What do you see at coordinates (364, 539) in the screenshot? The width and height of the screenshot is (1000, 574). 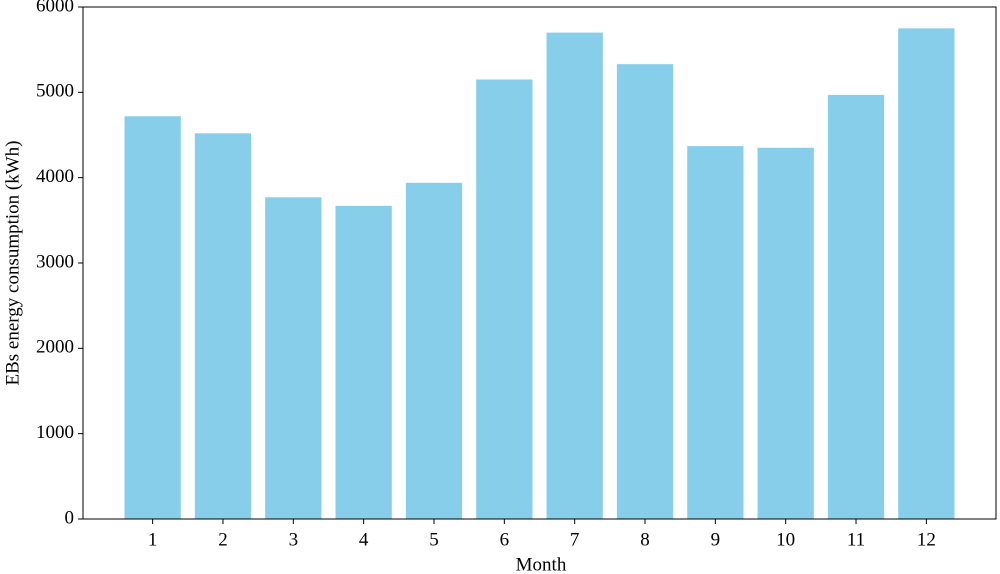 I see `x-tick-label: 4` at bounding box center [364, 539].